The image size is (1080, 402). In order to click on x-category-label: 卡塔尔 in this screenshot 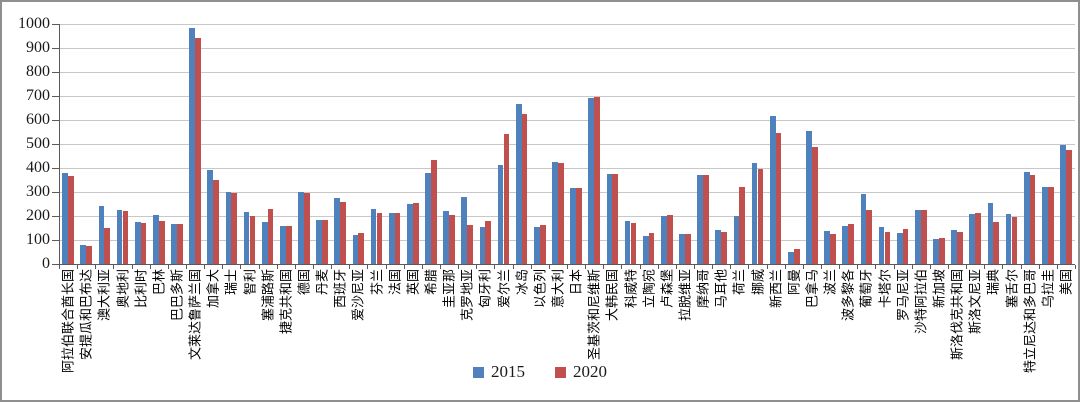, I will do `click(884, 289)`.